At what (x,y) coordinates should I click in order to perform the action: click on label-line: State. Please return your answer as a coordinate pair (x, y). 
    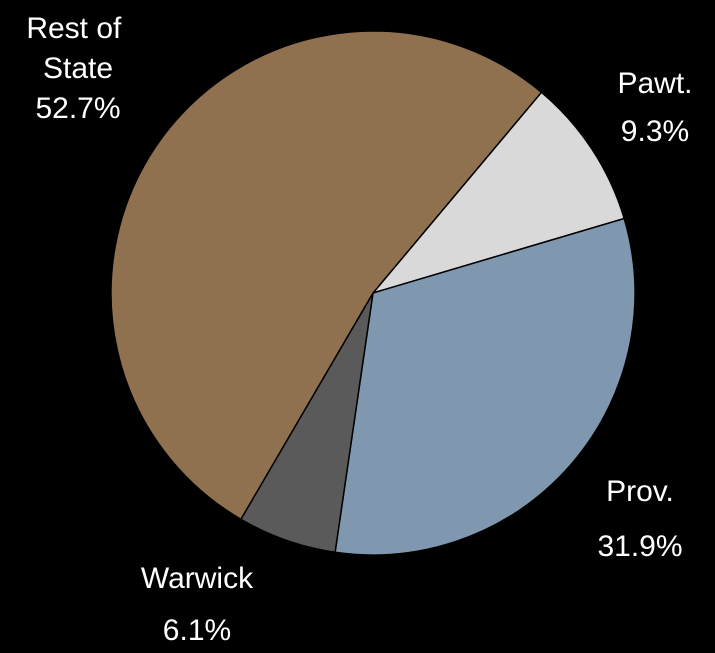
    Looking at the image, I should click on (78, 68).